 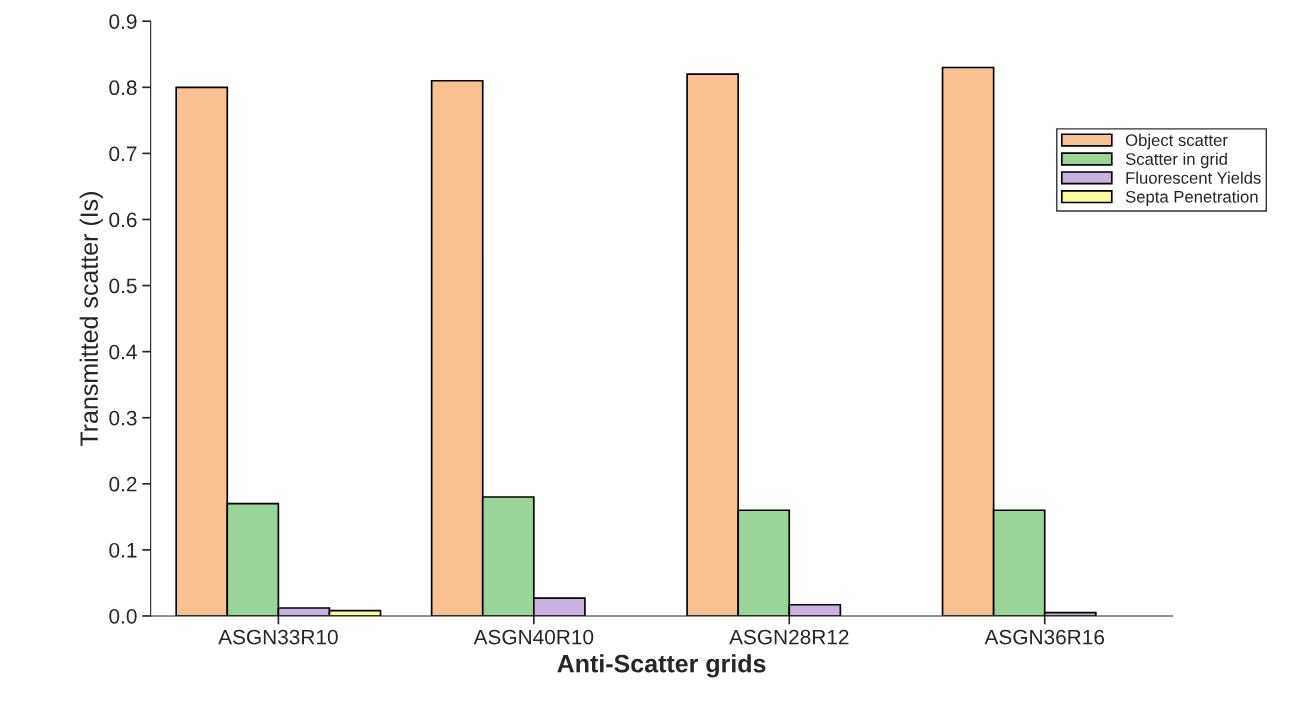 I want to click on legend-label: Fluorescent Yields, so click(x=1193, y=177).